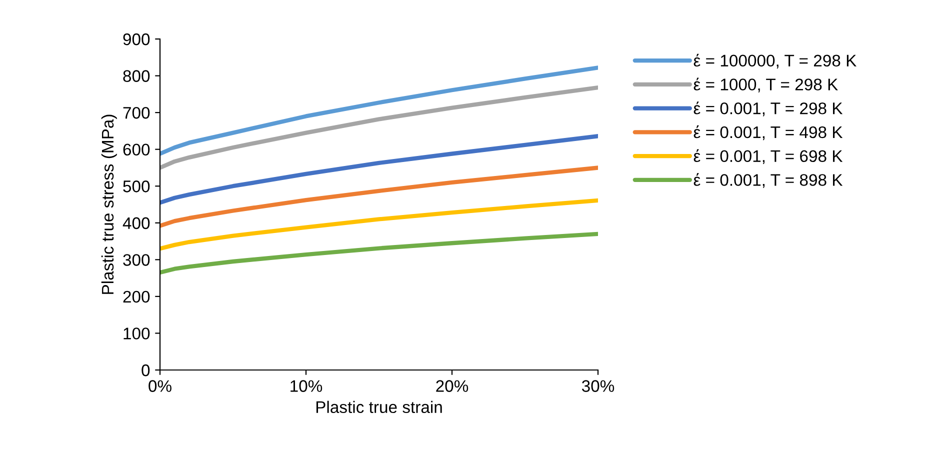 The image size is (942, 454). Describe the element at coordinates (452, 386) in the screenshot. I see `x-tick-label: 20%` at that location.